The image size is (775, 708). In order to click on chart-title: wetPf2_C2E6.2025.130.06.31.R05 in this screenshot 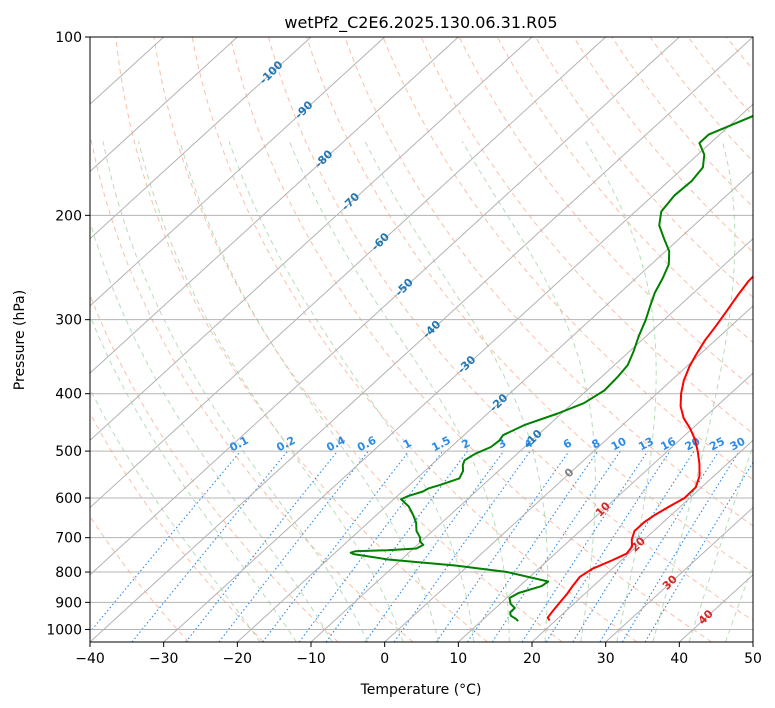, I will do `click(420, 23)`.